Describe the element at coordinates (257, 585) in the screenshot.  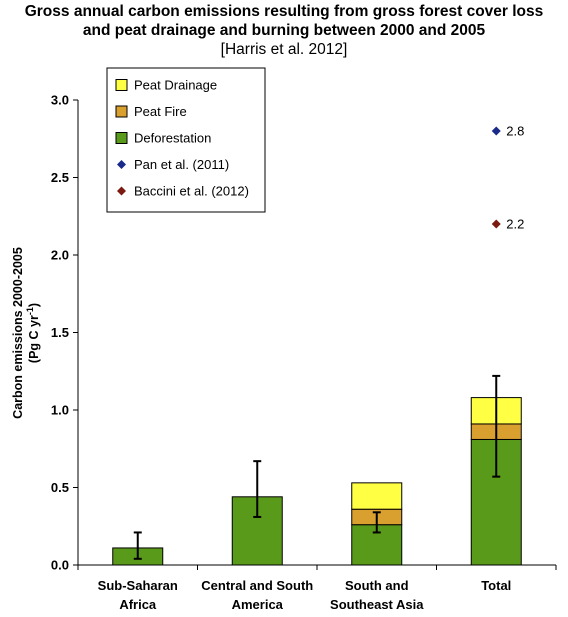
I see `x-category-label: Central and South` at that location.